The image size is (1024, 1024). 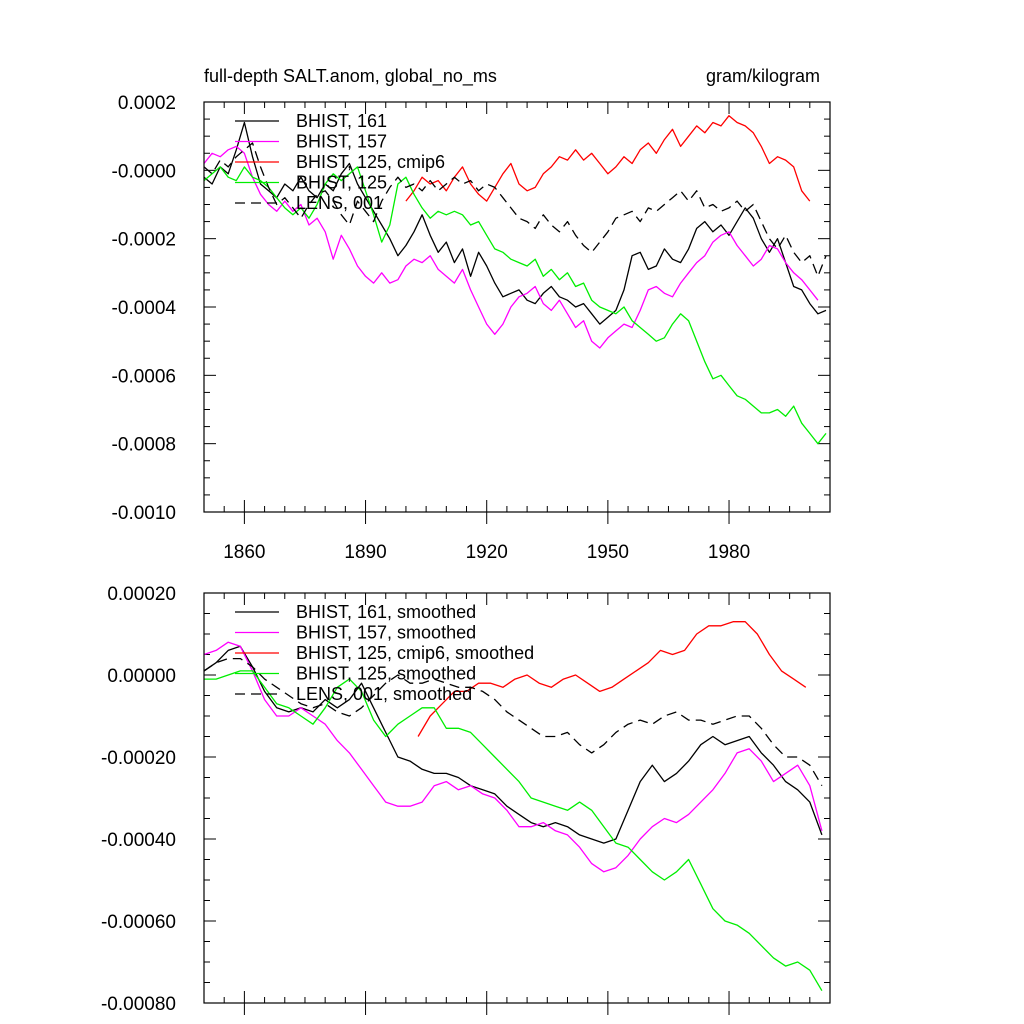 I want to click on legend-label: BHIST, 157, so click(x=341, y=142).